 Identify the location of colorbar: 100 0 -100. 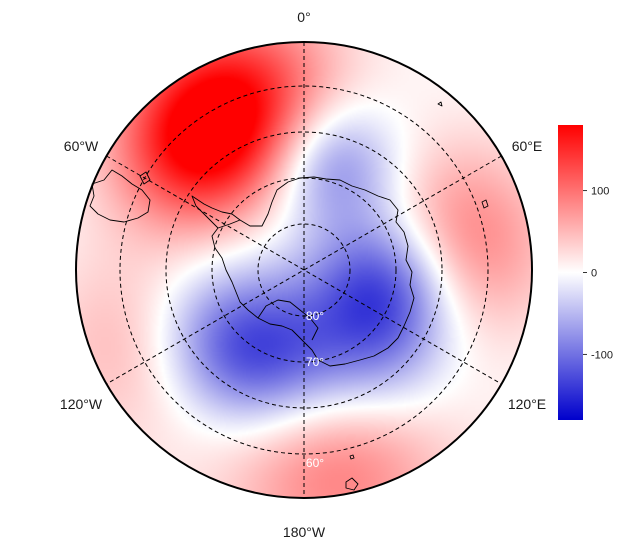
(585, 272).